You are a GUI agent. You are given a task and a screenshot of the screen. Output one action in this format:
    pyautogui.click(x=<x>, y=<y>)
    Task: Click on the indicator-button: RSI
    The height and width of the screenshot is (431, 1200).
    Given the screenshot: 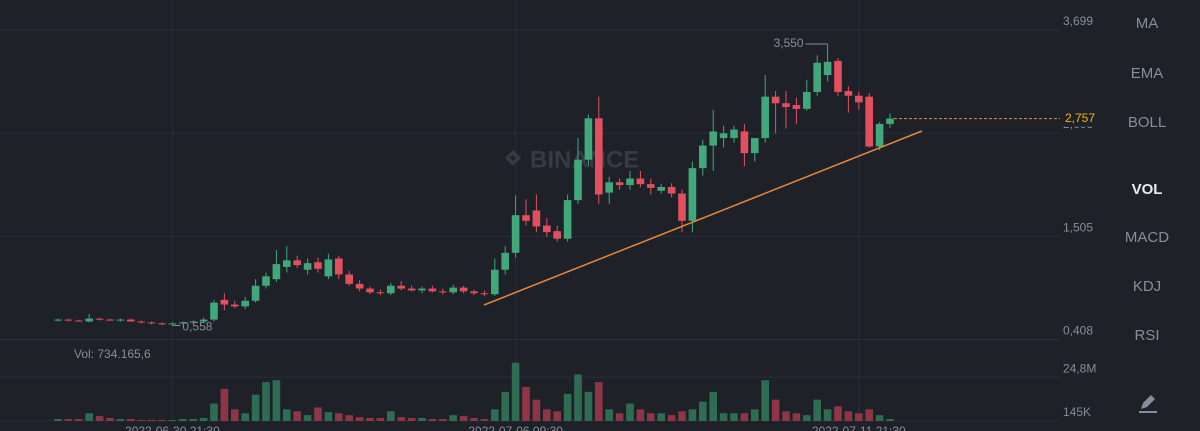 What is the action you would take?
    pyautogui.click(x=1146, y=335)
    